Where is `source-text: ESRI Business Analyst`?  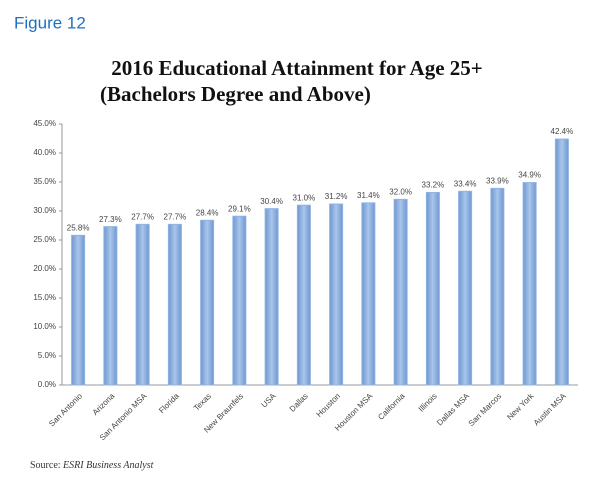
source-text: ESRI Business Analyst is located at coordinates (108, 465).